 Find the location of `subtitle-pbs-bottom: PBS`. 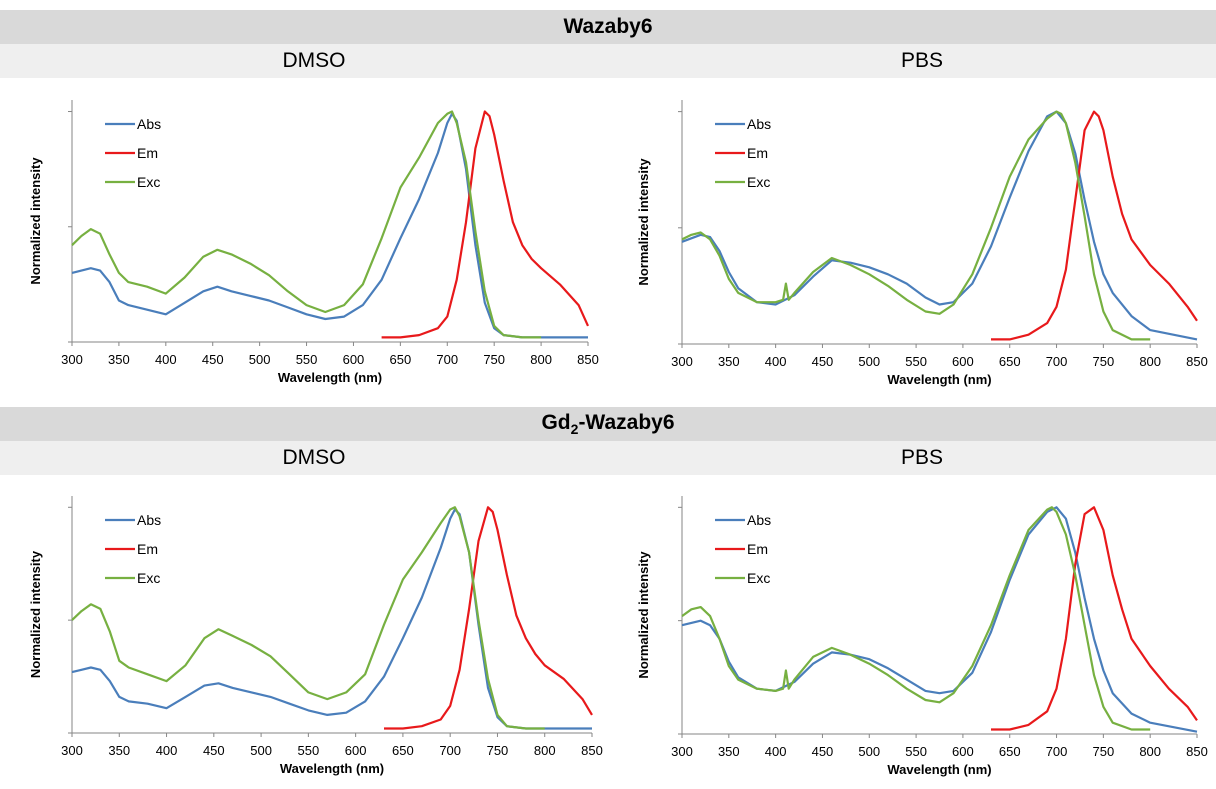

subtitle-pbs-bottom: PBS is located at coordinates (922, 458).